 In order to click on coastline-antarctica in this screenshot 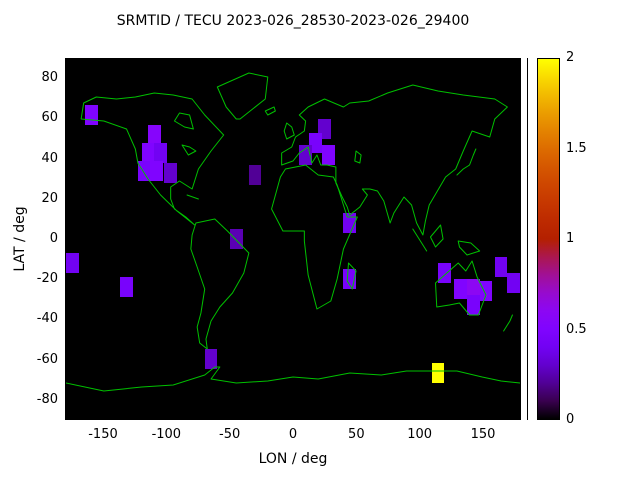, I will do `click(293, 379)`.